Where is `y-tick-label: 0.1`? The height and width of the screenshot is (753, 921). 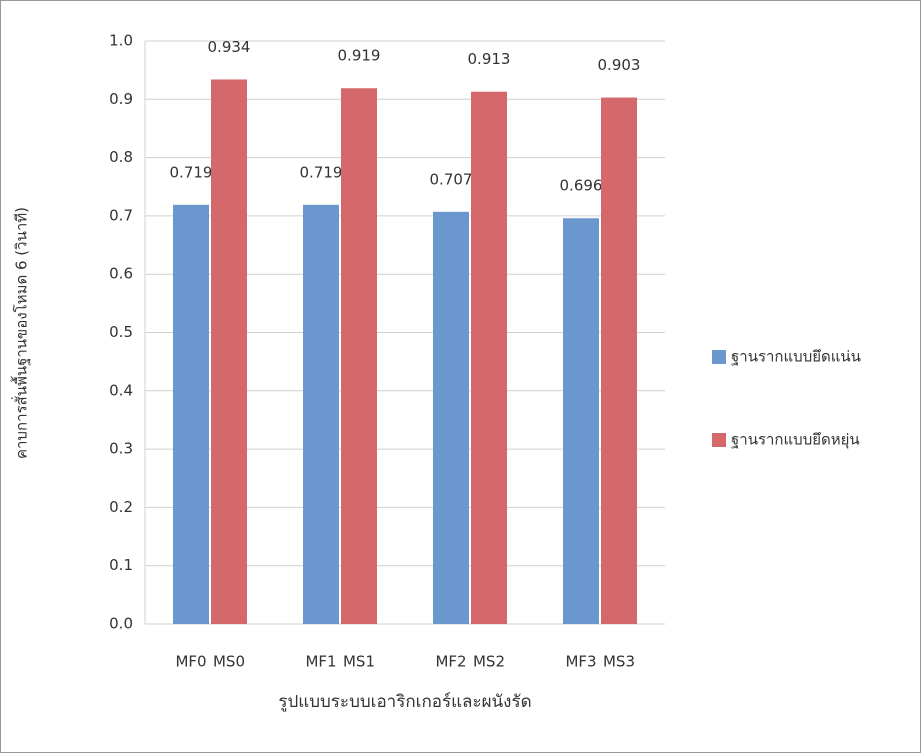
y-tick-label: 0.1 is located at coordinates (121, 565).